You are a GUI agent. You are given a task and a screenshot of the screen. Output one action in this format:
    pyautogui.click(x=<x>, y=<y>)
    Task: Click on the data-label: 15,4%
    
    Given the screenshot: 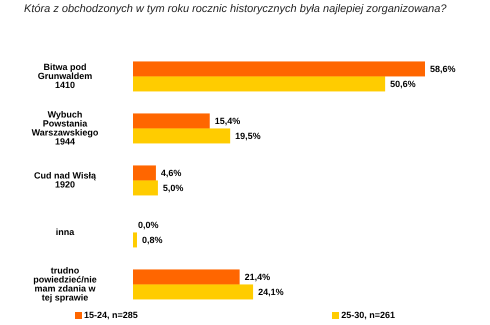 What is the action you would take?
    pyautogui.click(x=227, y=121)
    